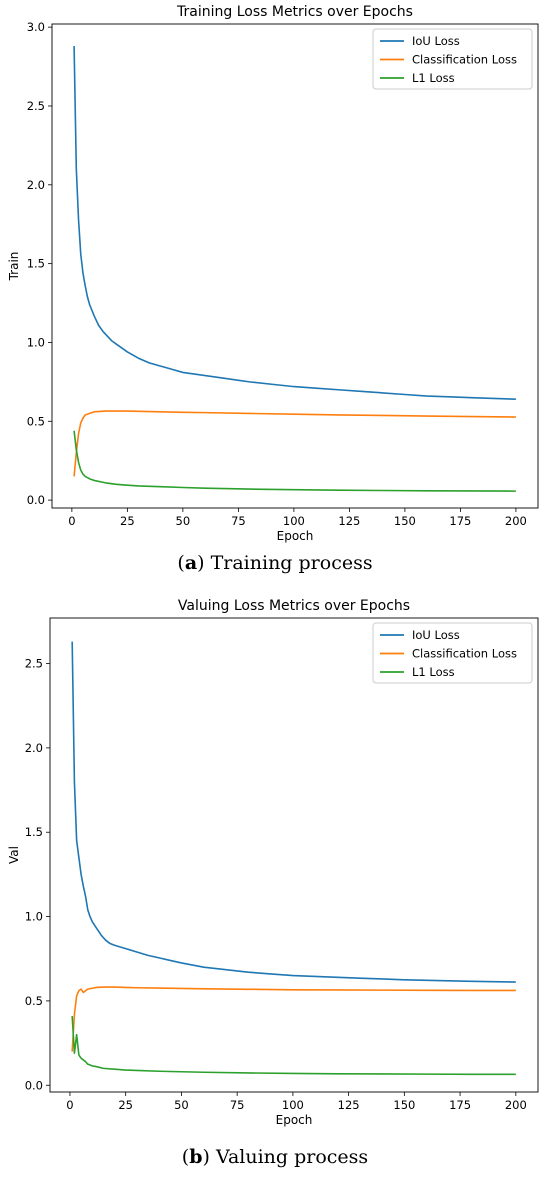  What do you see at coordinates (196, 1157) in the screenshot?
I see `caption-letter: b` at bounding box center [196, 1157].